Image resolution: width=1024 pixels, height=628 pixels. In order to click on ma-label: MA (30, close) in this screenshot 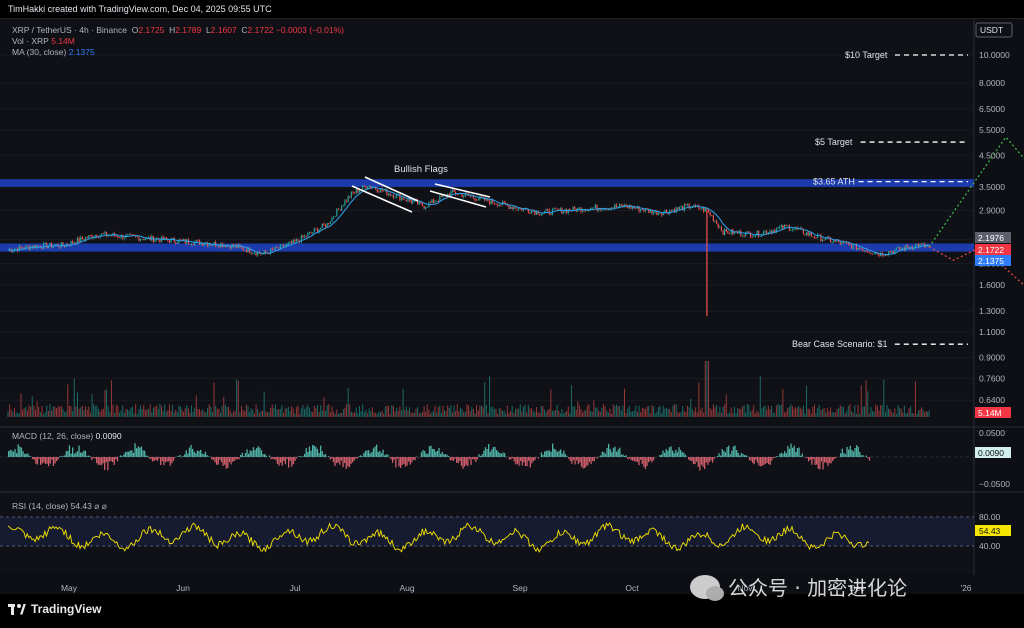, I will do `click(39, 52)`.